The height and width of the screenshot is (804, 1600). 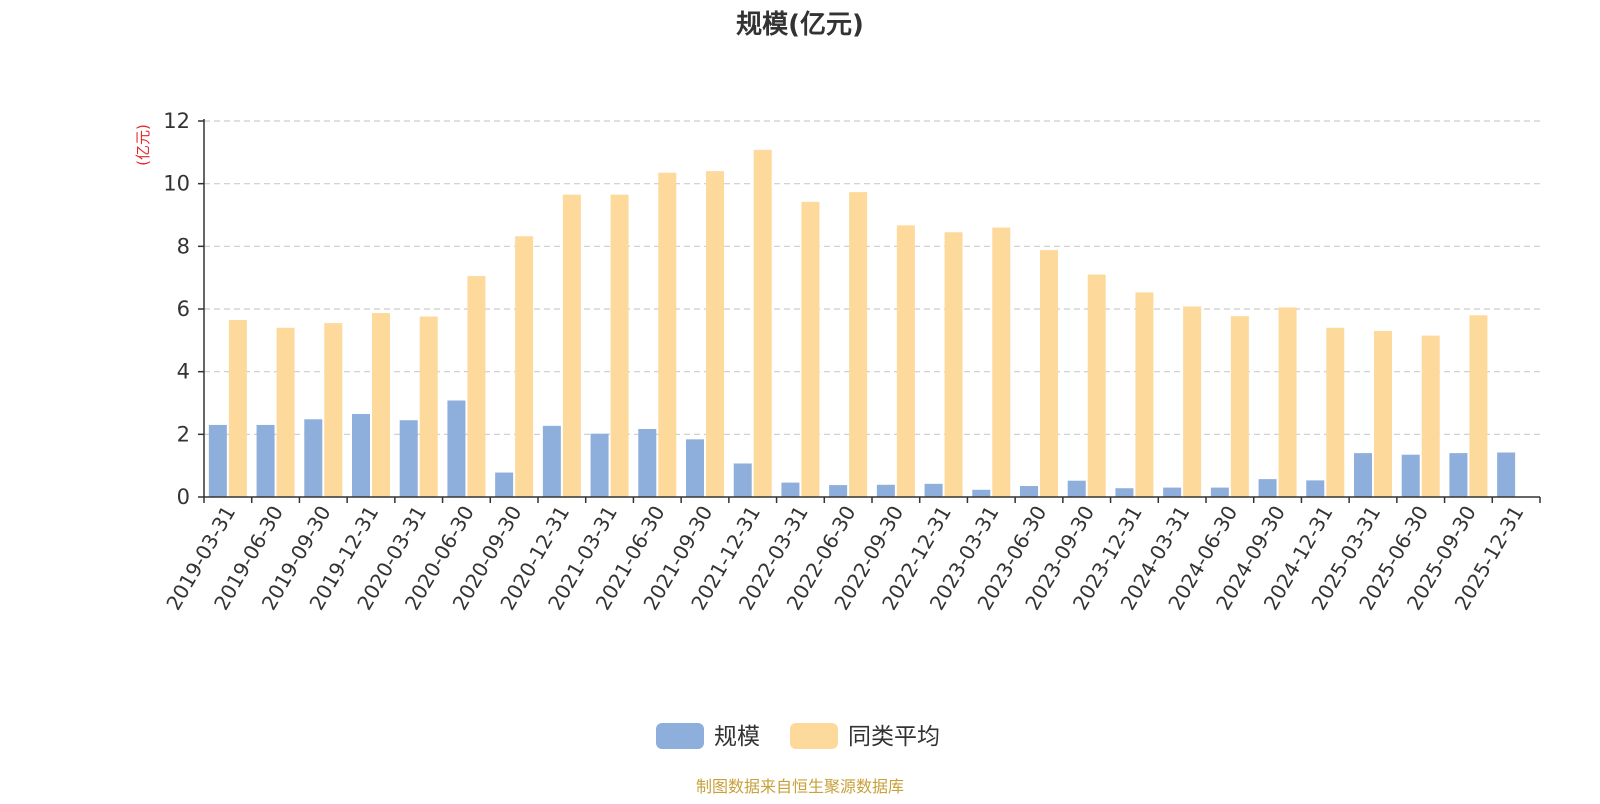 What do you see at coordinates (143, 145) in the screenshot?
I see `y-axis-label: (亿元)` at bounding box center [143, 145].